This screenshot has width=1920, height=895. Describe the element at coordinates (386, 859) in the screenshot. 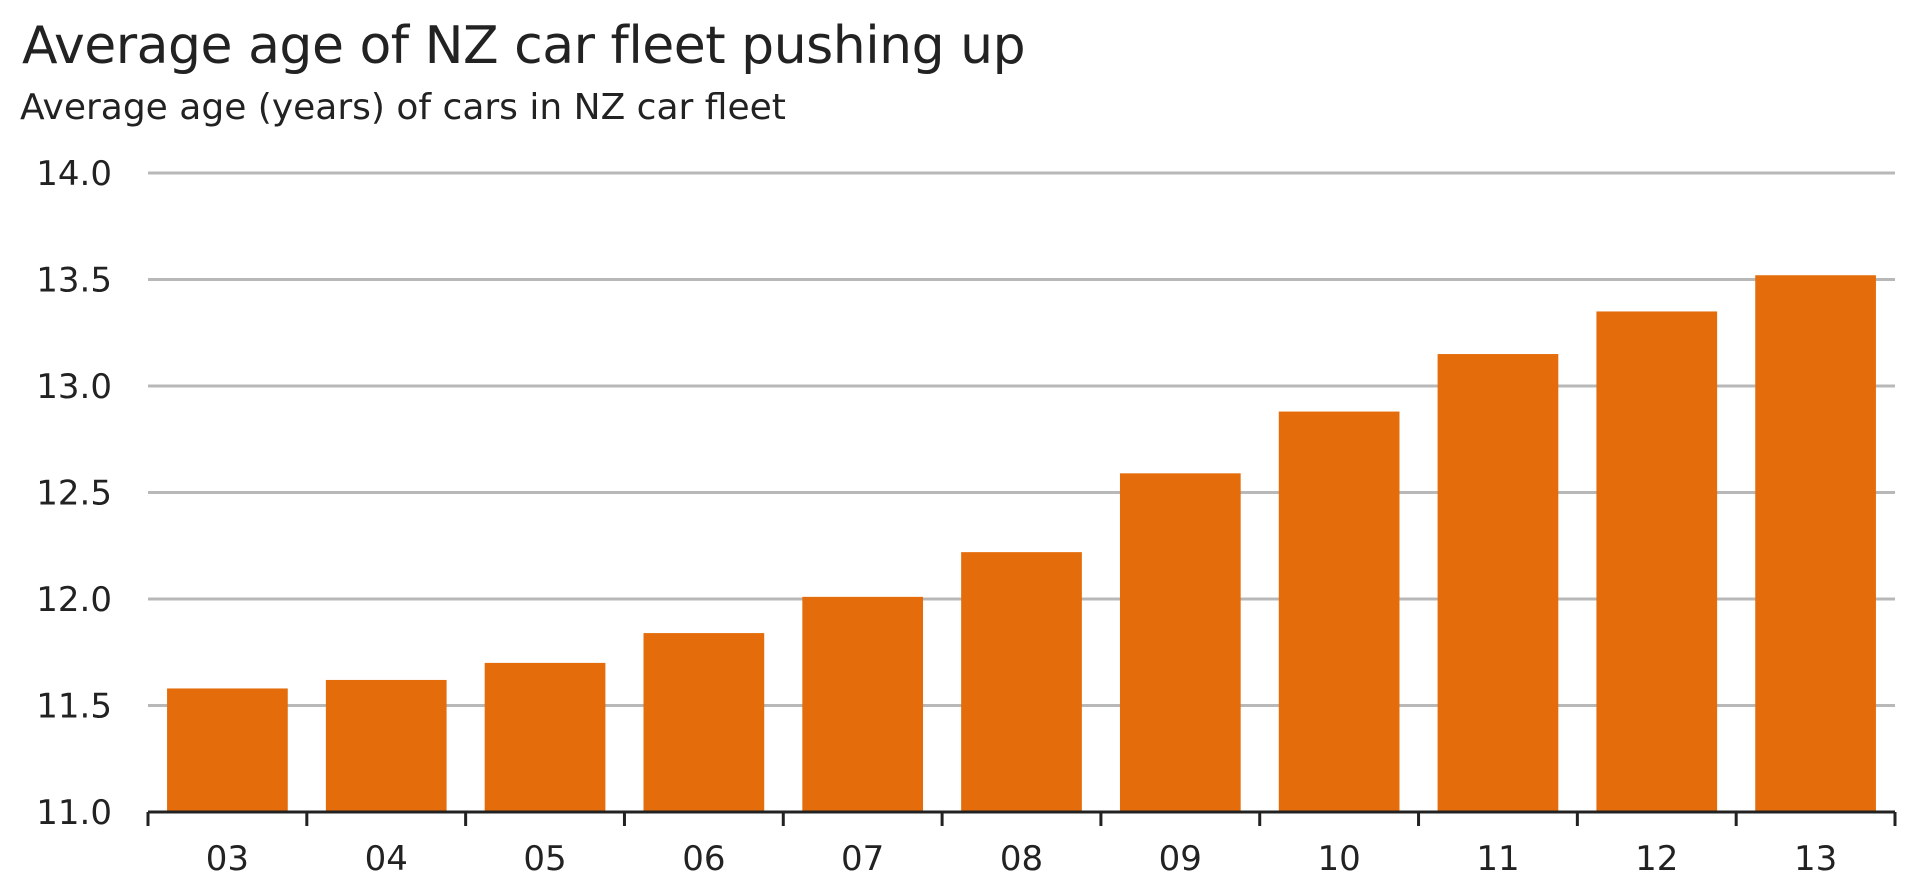

I see `x-tick-label: 04` at that location.